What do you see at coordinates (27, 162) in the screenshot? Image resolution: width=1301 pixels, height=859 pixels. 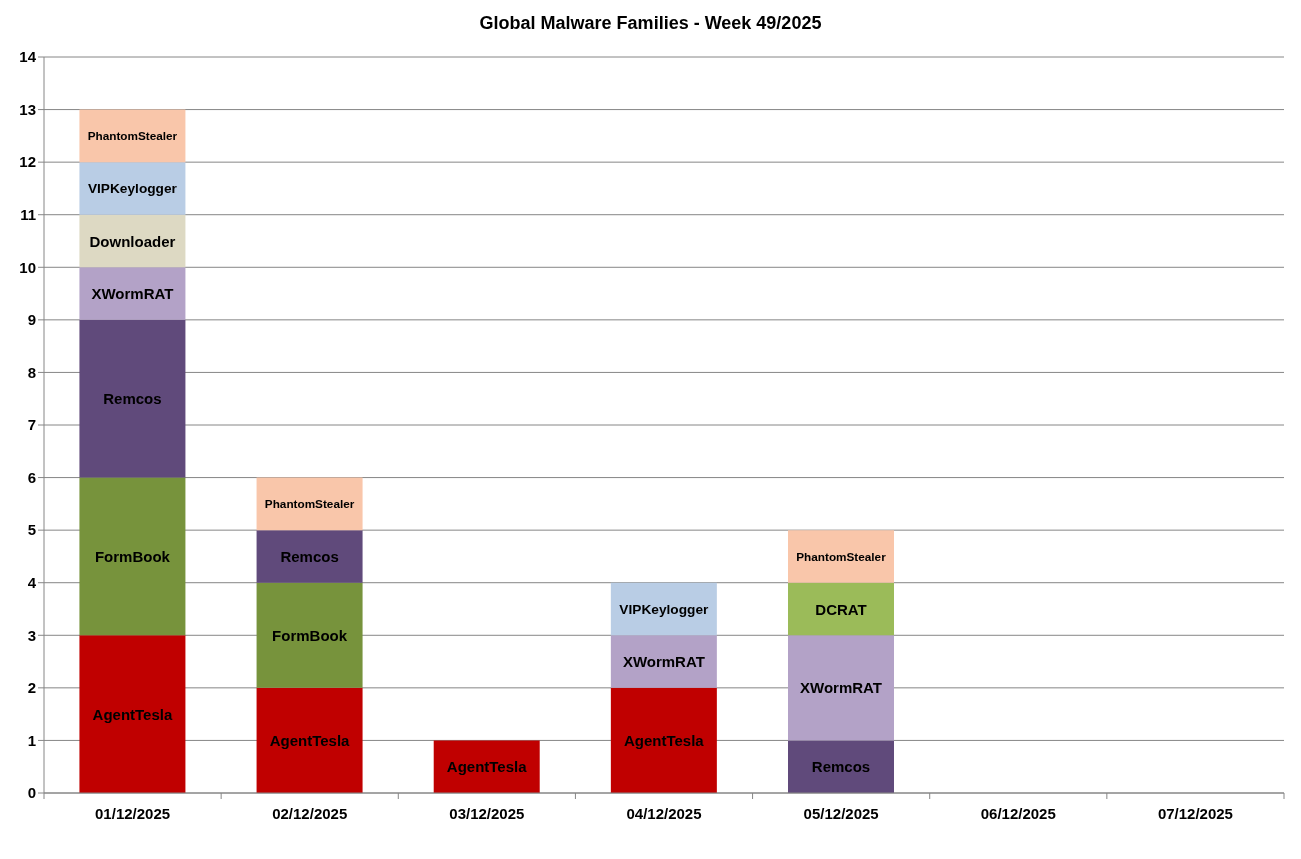 I see `y-tick-label: 12` at bounding box center [27, 162].